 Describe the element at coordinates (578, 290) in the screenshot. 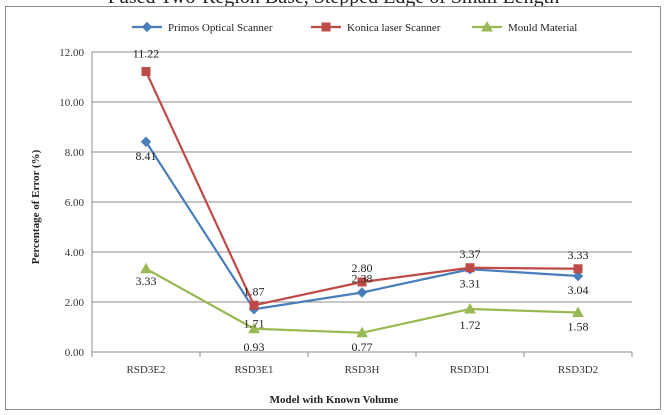

I see `data-label: 3.04` at that location.